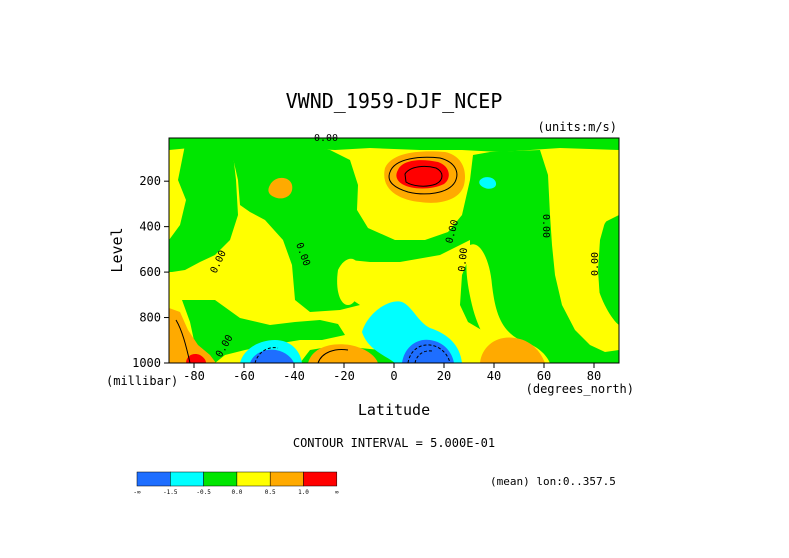 This screenshot has height=558, width=789. Describe the element at coordinates (428, 351) in the screenshot. I see `region-blue-center` at that location.